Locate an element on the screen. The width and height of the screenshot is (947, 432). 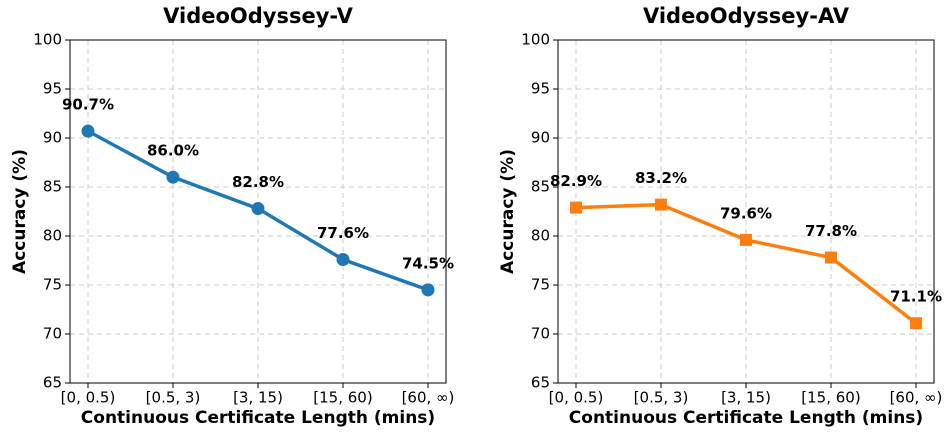
value-label: 74.5% is located at coordinates (428, 263).